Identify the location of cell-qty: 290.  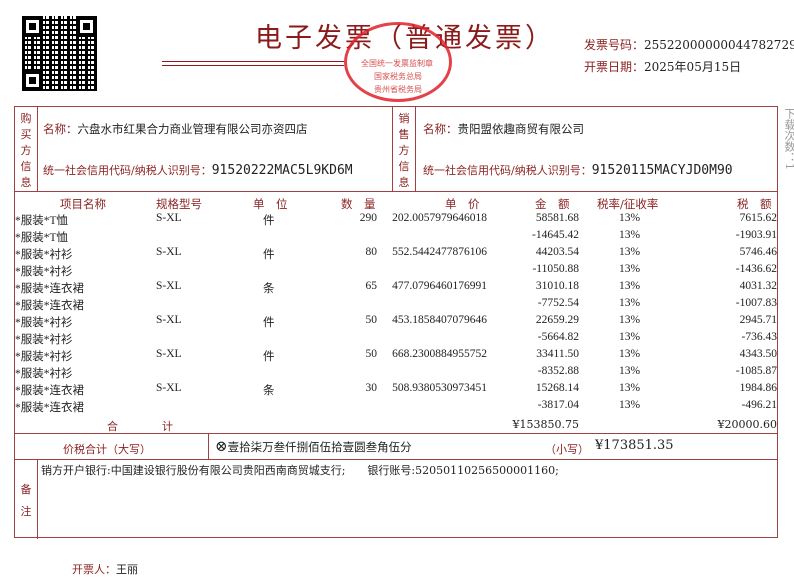
(368, 218).